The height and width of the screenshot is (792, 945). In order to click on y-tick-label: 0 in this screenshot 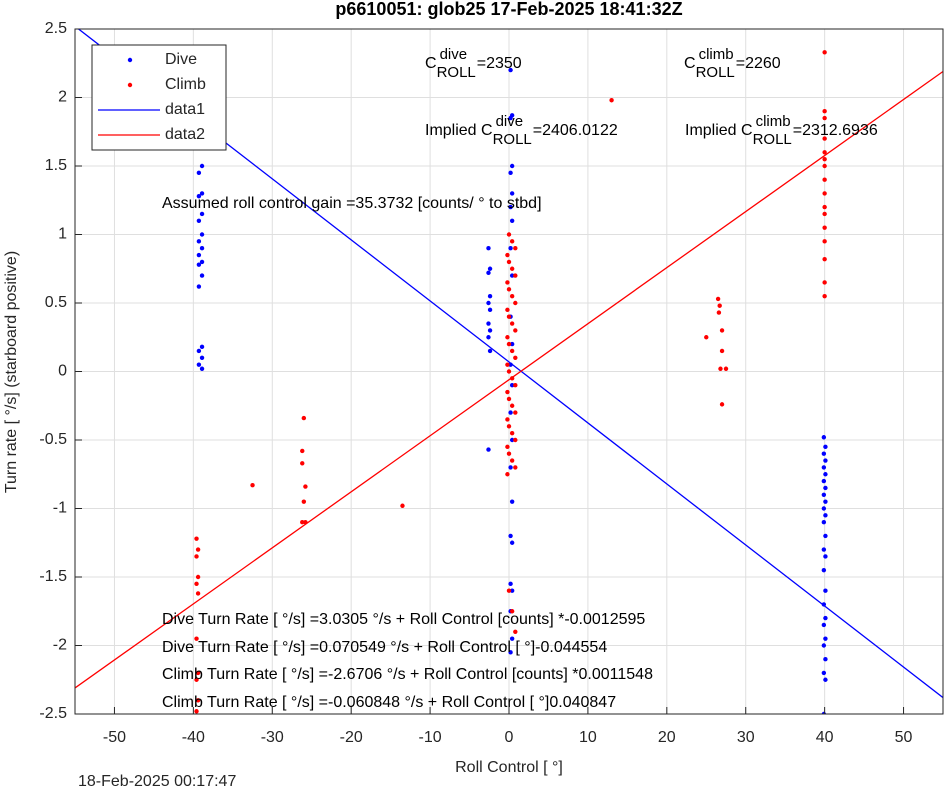, I will do `click(62, 371)`.